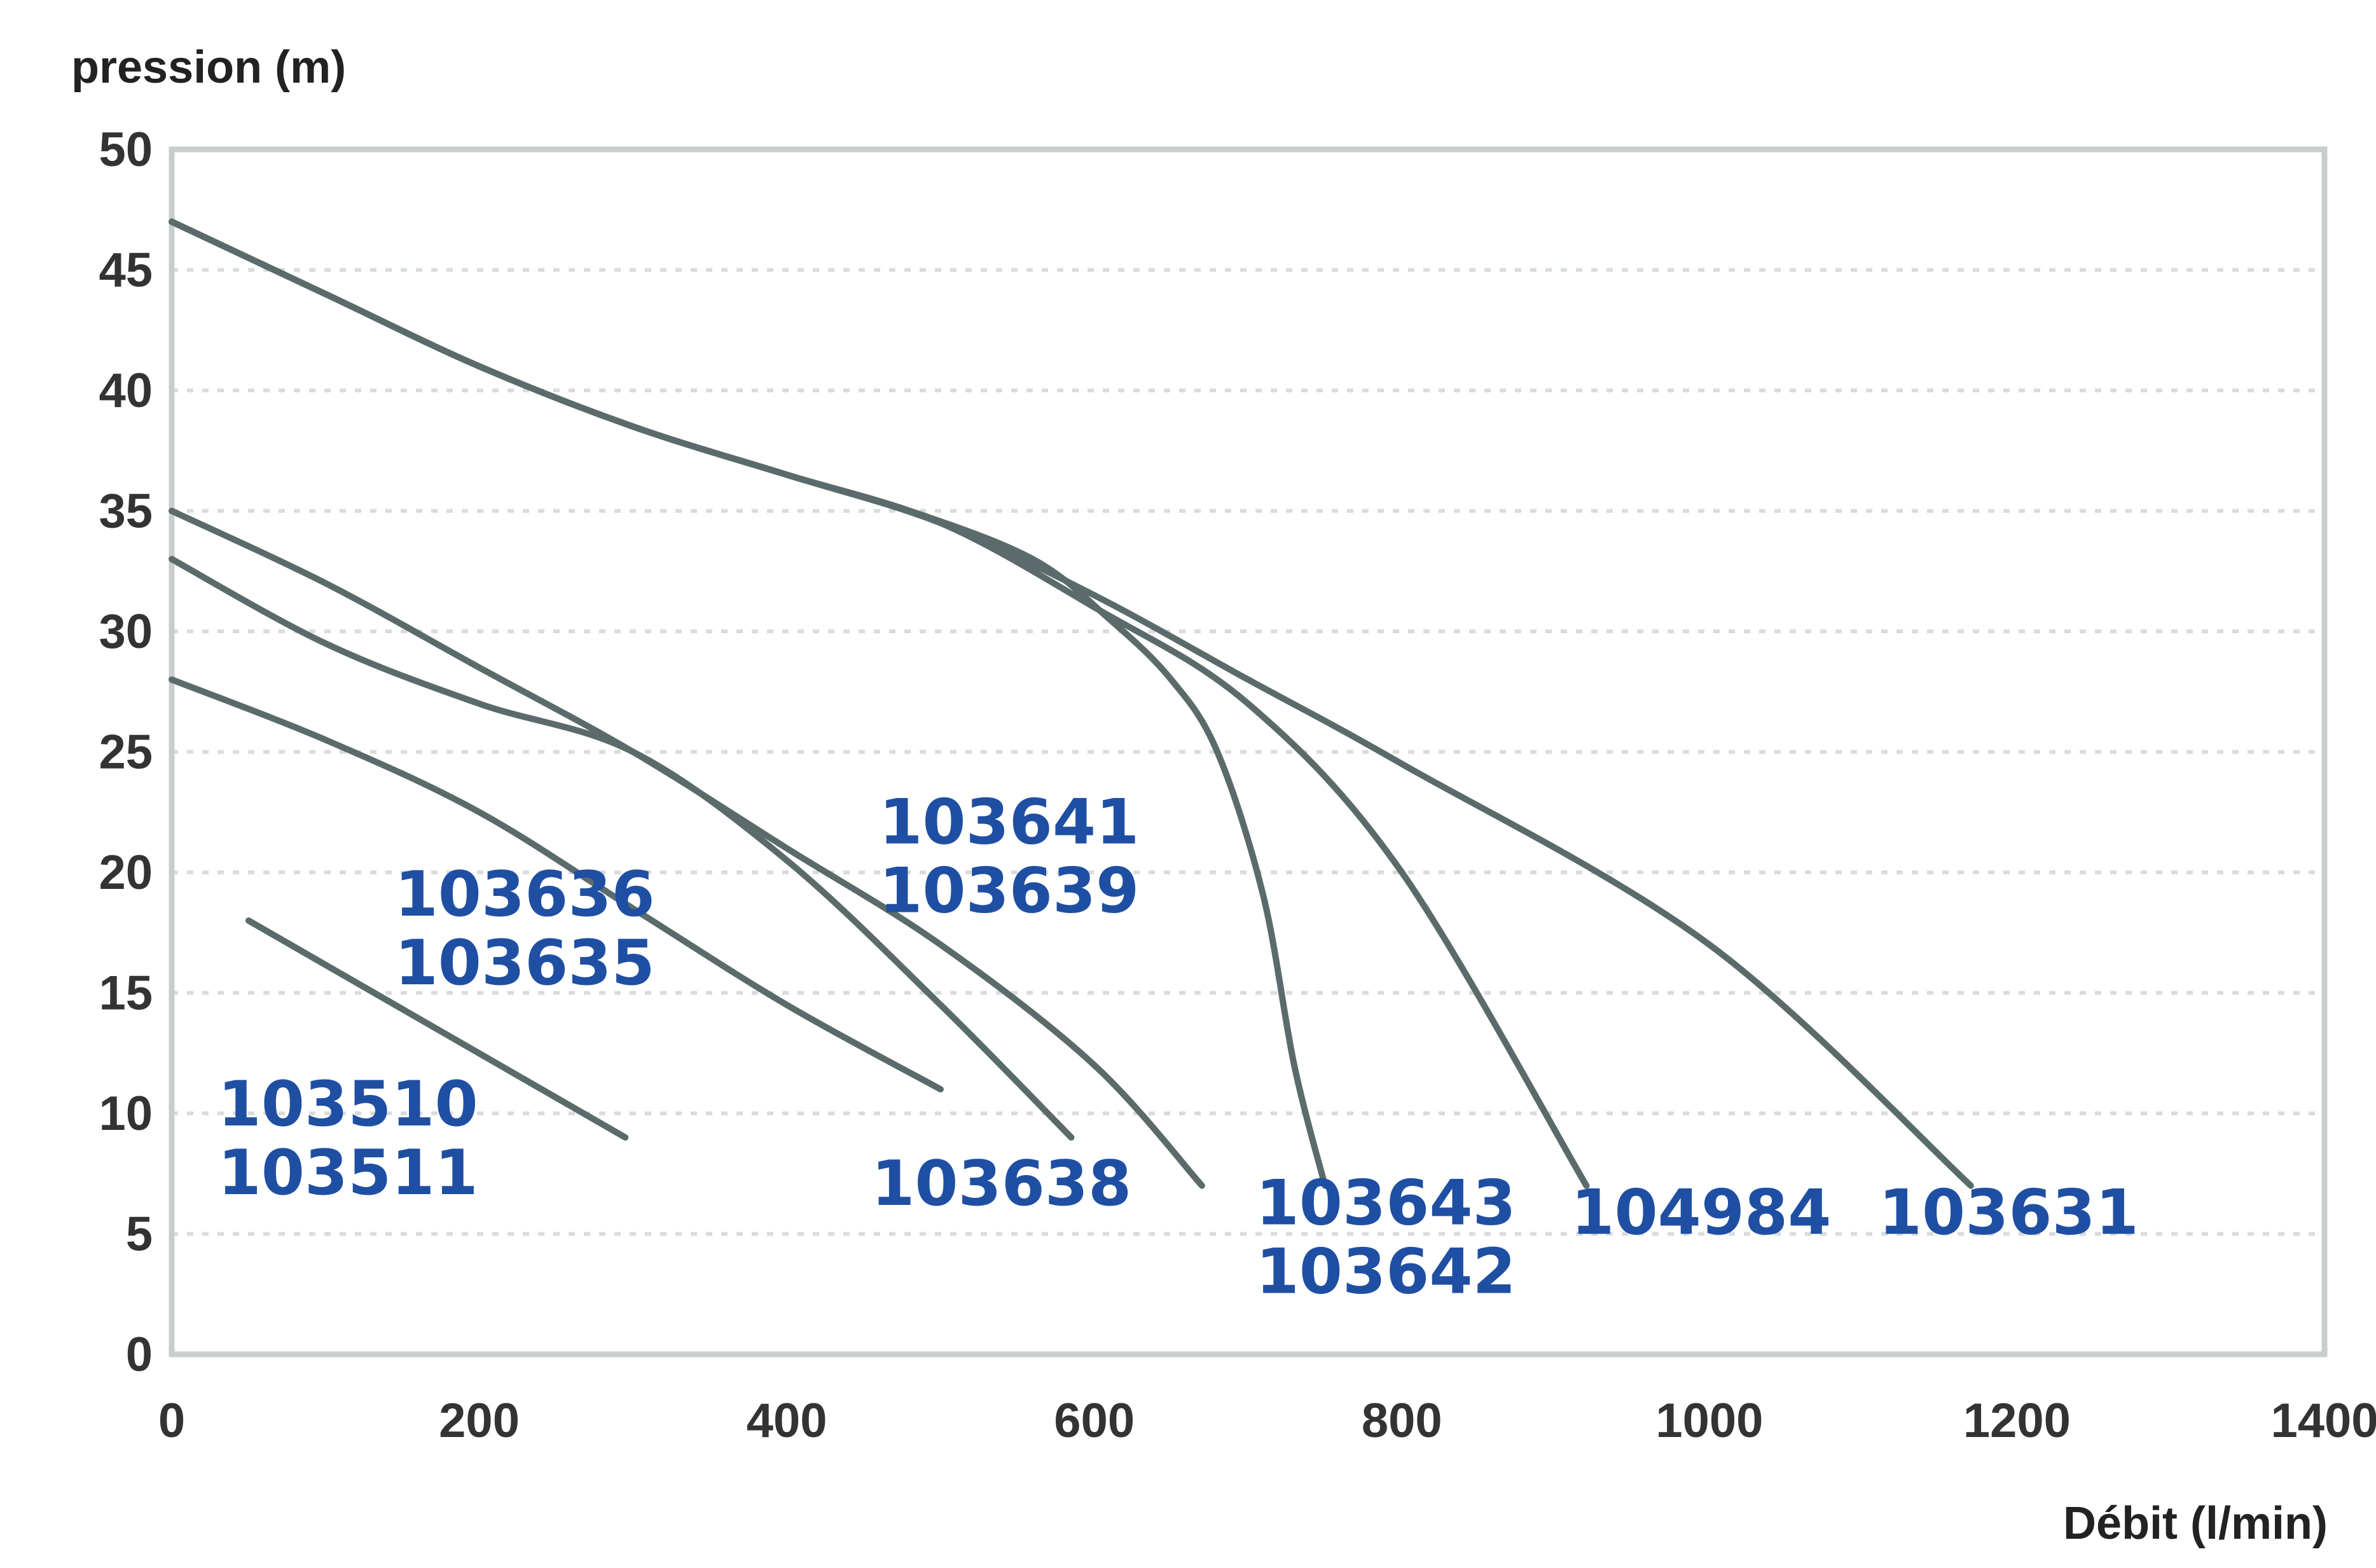 This screenshot has height=1568, width=2376. I want to click on x-axis-title: Débit (l/min), so click(2195, 1524).